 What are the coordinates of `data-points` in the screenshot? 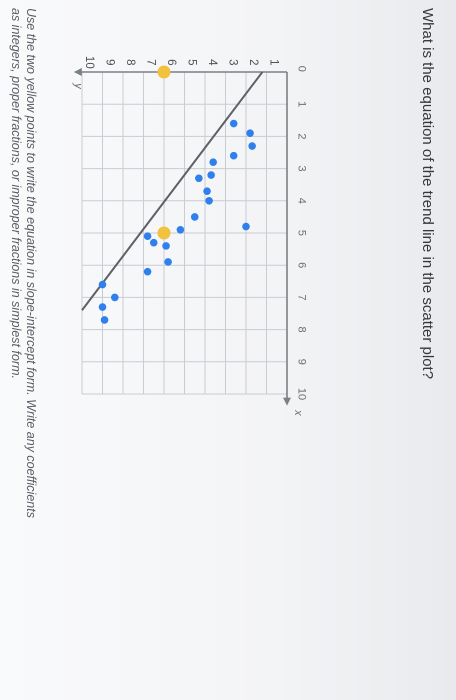 It's located at (177, 221).